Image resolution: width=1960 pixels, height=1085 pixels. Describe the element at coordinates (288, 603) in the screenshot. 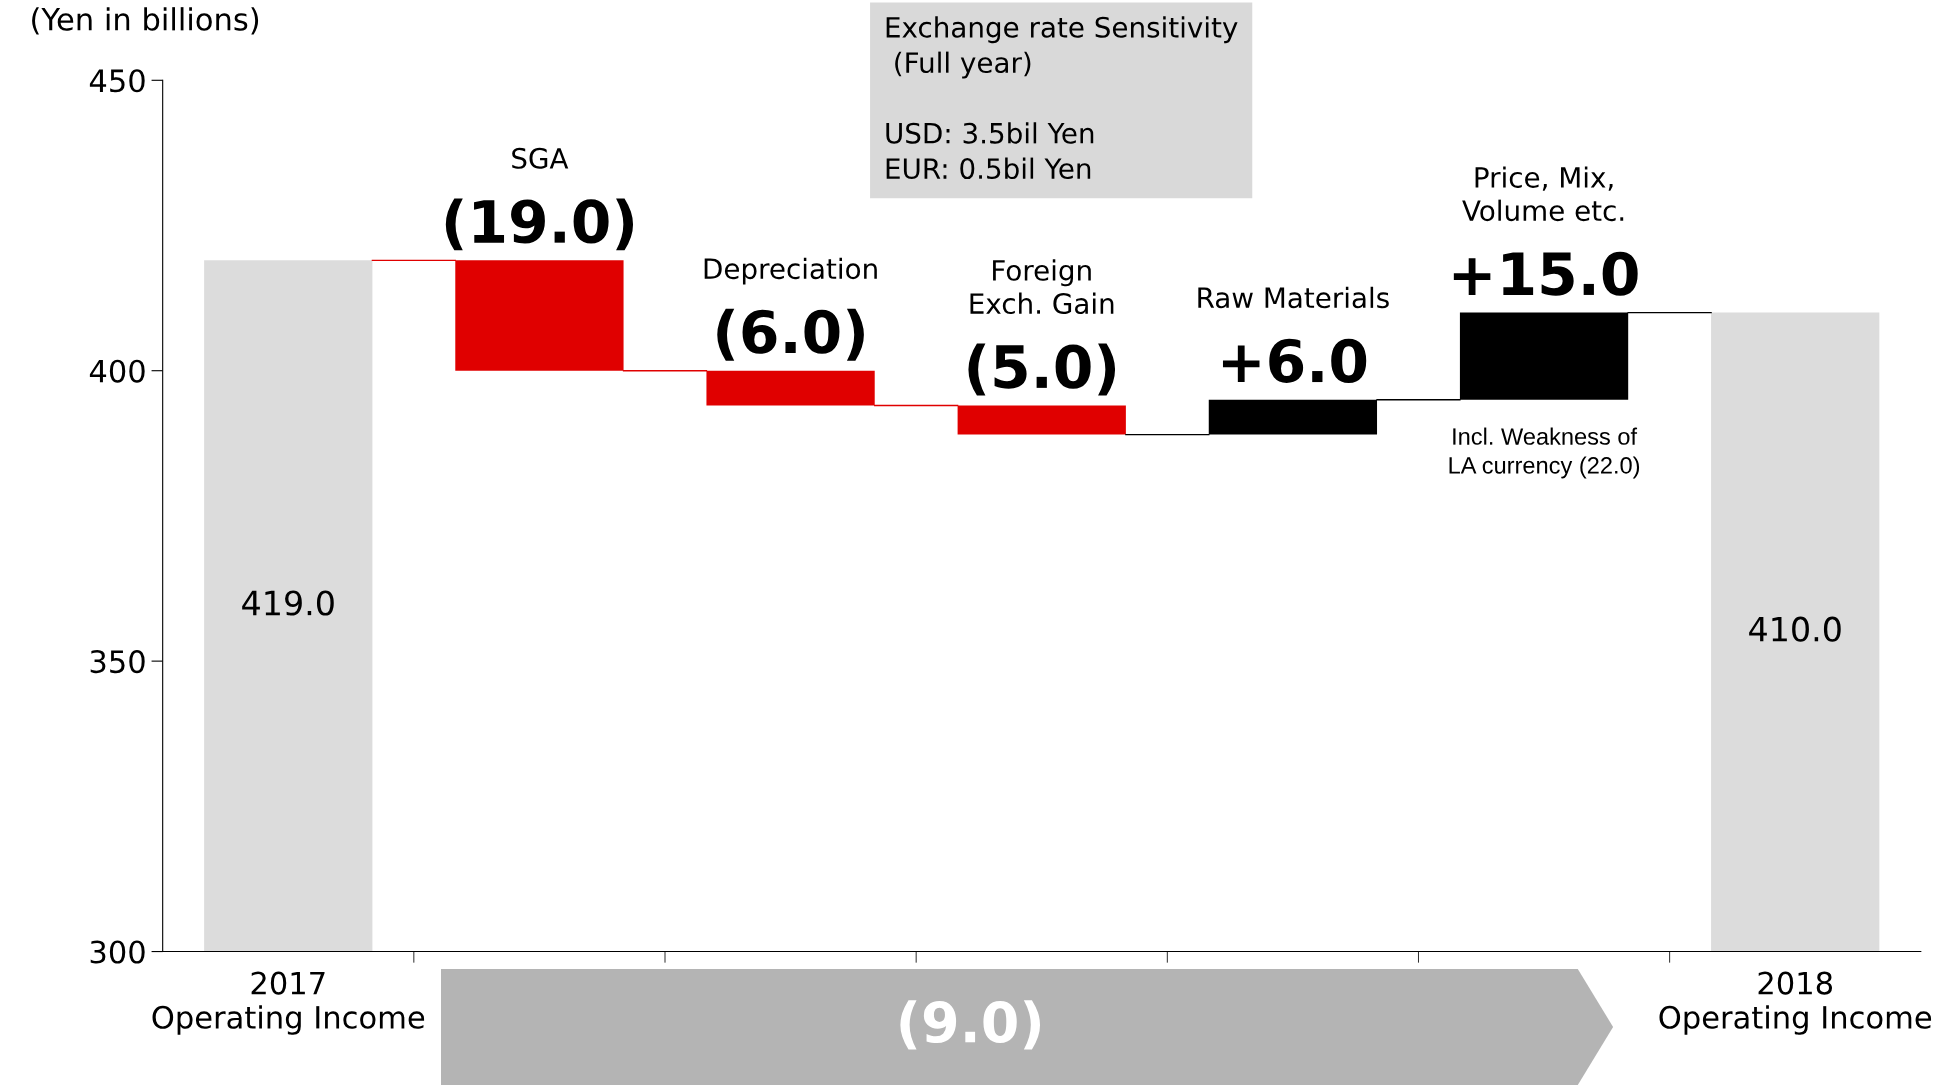

I see `data-label: 419.0` at that location.